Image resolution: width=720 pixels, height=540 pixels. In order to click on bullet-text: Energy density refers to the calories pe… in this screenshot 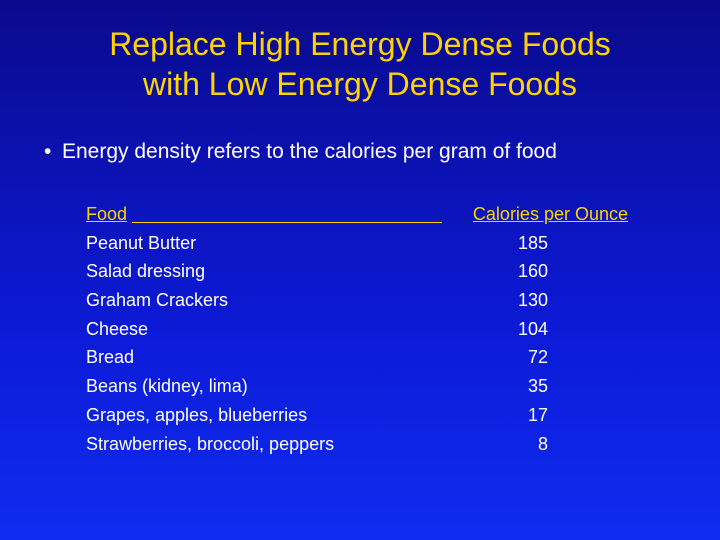, I will do `click(309, 151)`.